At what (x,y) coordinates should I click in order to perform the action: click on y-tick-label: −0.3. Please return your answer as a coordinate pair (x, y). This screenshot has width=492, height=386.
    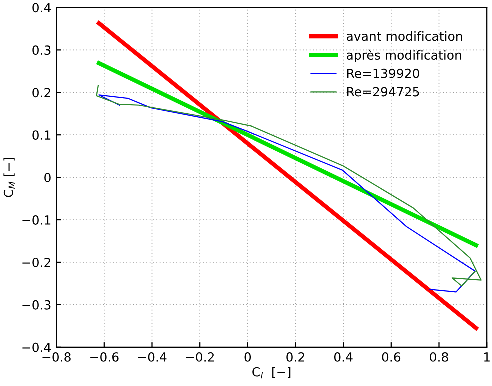
    Looking at the image, I should click on (36, 305).